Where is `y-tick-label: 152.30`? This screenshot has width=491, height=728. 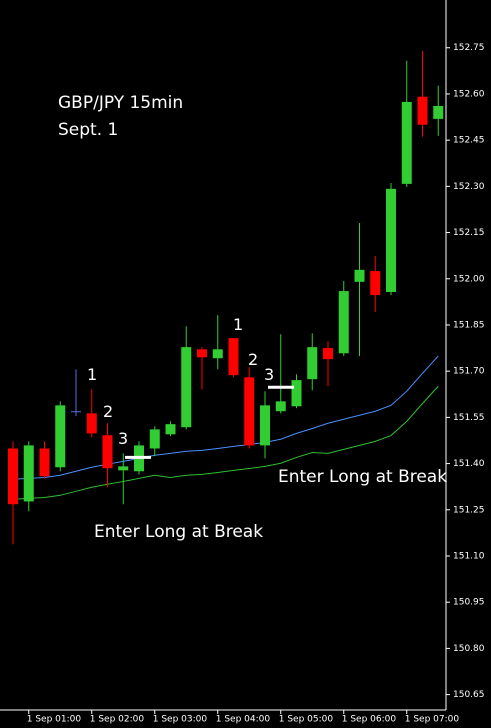 y-tick-label: 152.30 is located at coordinates (469, 187).